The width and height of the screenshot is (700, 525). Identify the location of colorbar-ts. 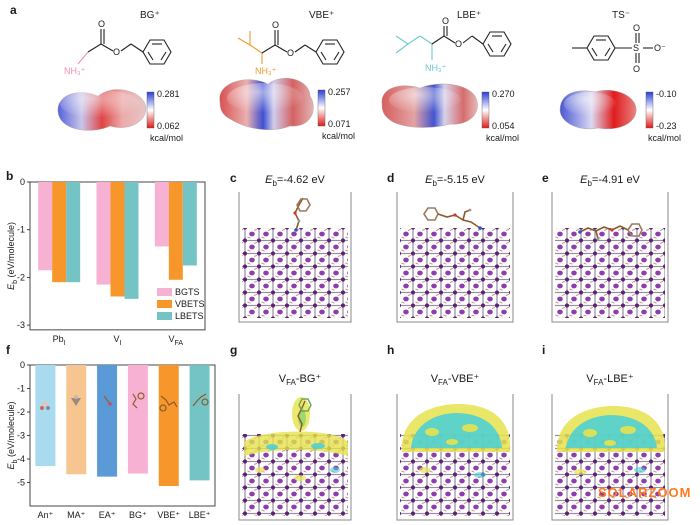
(649, 110).